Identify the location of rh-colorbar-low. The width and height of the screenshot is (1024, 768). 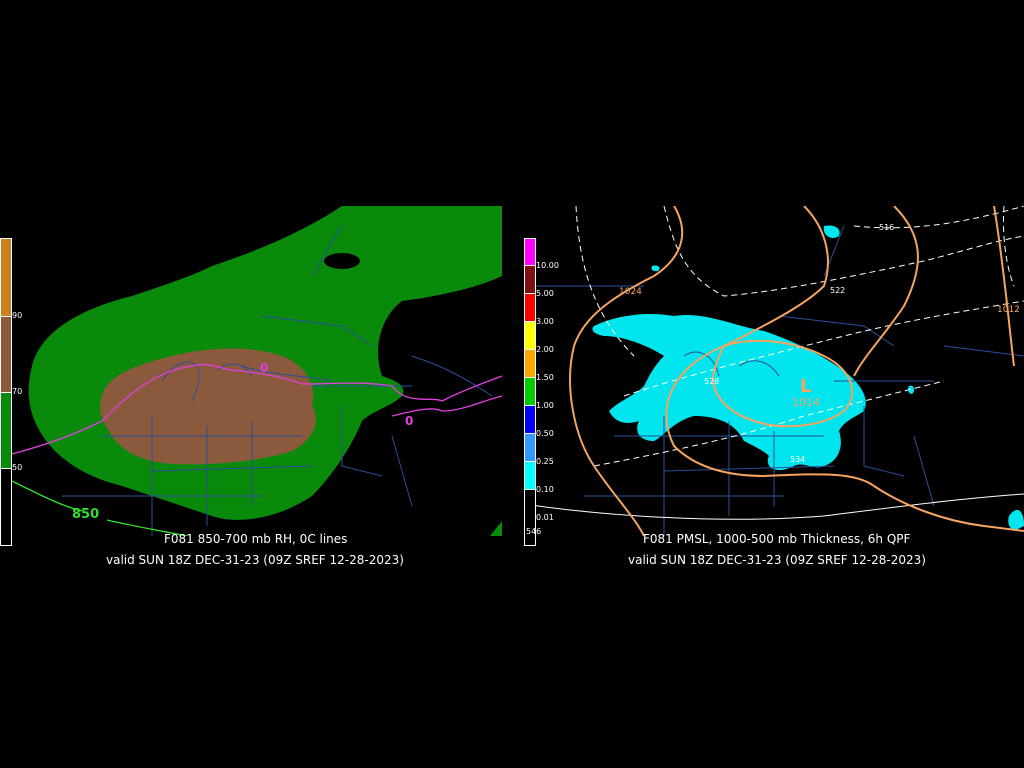
(6, 507).